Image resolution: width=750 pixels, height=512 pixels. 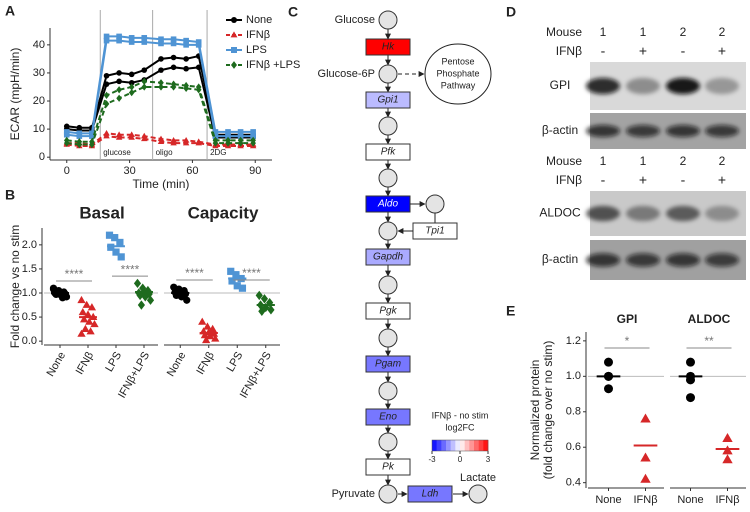 I want to click on row-label: IFNβ, so click(x=569, y=51).